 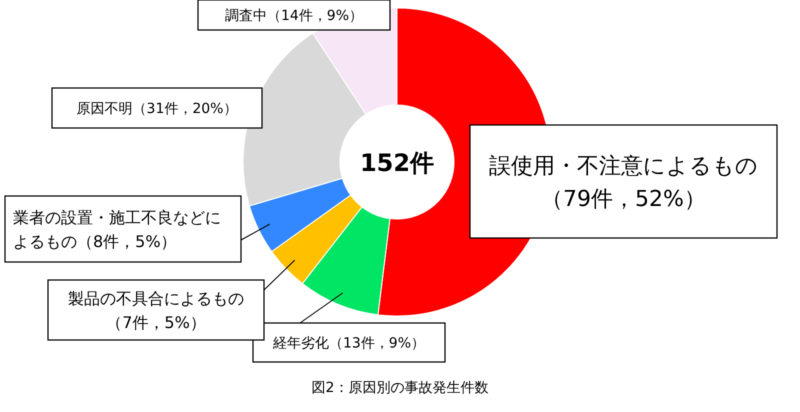 I want to click on slice-label: 原因不明（31件，20%）, so click(x=157, y=109).